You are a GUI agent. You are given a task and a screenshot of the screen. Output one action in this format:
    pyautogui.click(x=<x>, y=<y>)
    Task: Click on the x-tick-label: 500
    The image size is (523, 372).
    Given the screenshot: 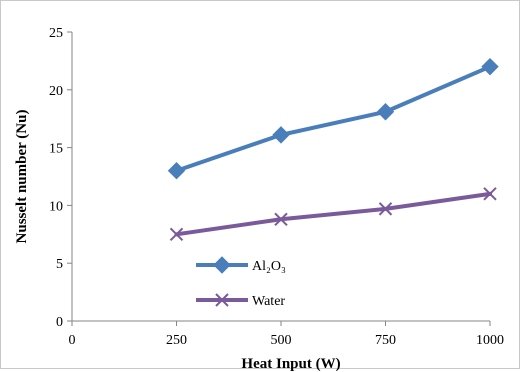 What is the action you would take?
    pyautogui.click(x=281, y=340)
    